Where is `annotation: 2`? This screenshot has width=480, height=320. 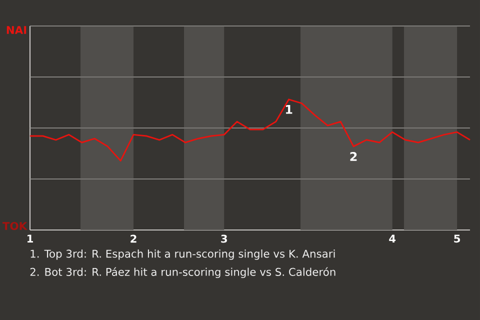 annotation: 2 is located at coordinates (353, 156).